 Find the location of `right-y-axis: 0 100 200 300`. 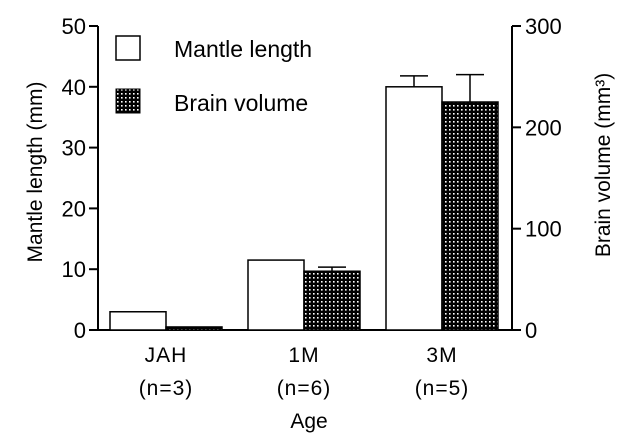

right-y-axis: 0 100 200 300 is located at coordinates (537, 178).